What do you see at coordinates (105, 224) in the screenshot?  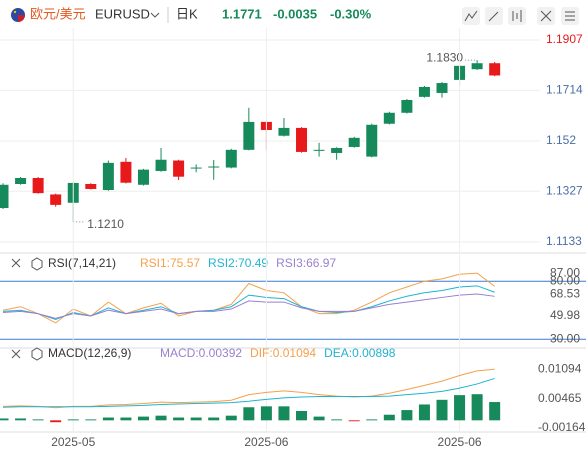 I see `annotation: 1.1210` at bounding box center [105, 224].